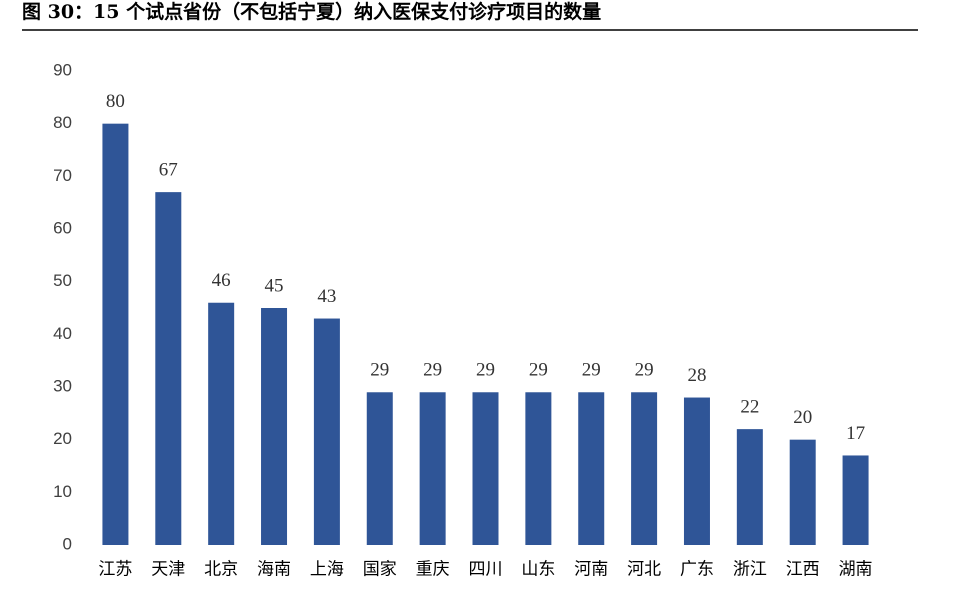 Image resolution: width=955 pixels, height=596 pixels. What do you see at coordinates (697, 570) in the screenshot?
I see `x-tick-label: 广东` at bounding box center [697, 570].